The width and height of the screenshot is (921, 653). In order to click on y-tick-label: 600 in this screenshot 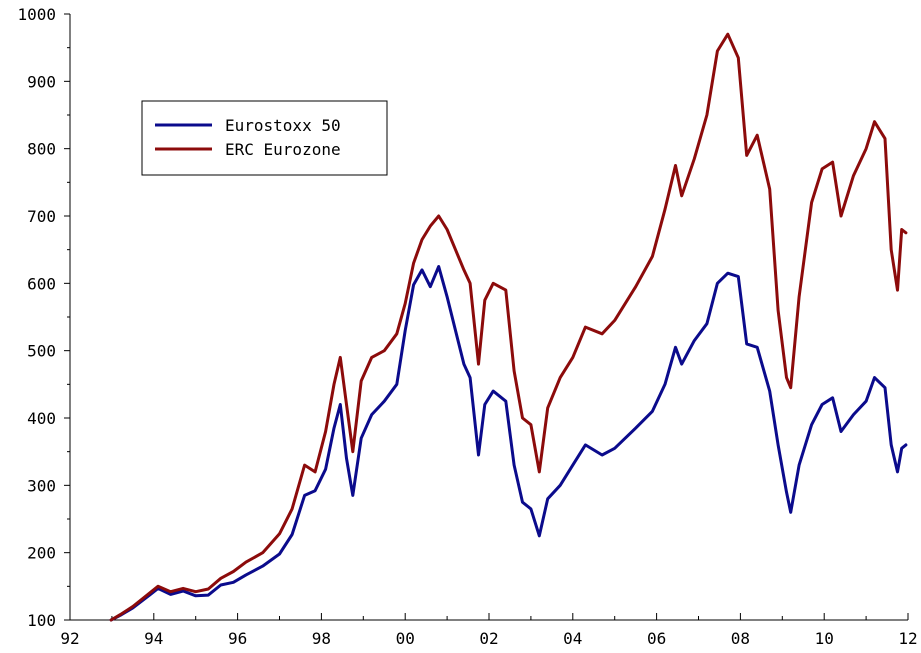, I will do `click(41, 283)`.